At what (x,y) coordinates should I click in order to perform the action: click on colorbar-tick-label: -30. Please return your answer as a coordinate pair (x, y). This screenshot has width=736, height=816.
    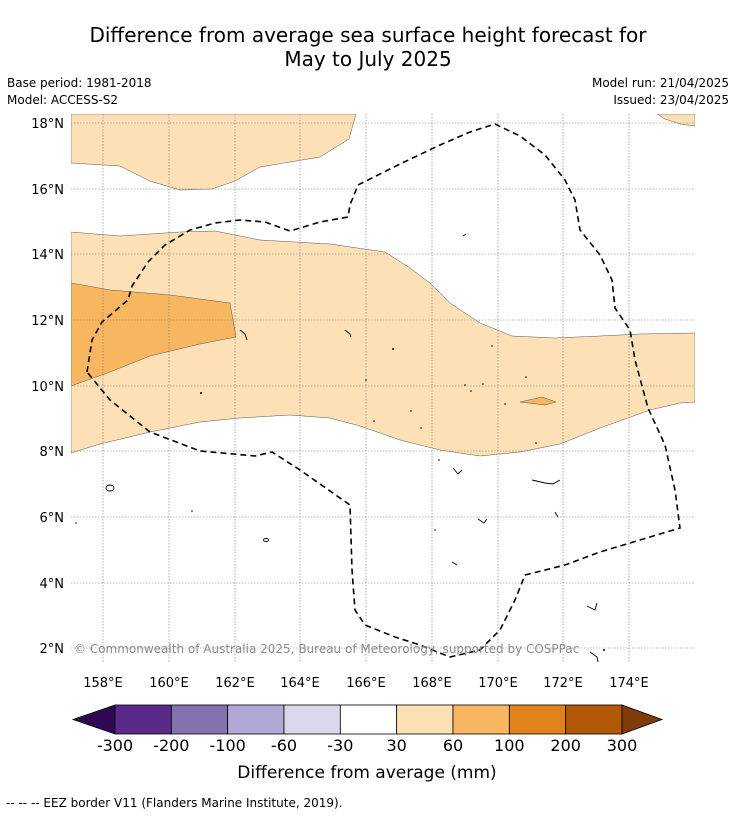
    Looking at the image, I should click on (340, 745).